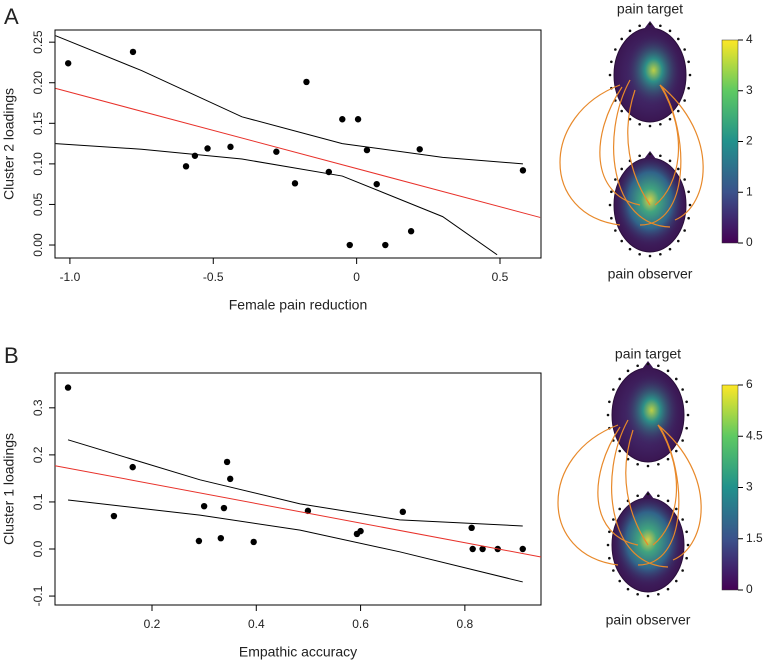 The image size is (765, 663). Describe the element at coordinates (648, 620) in the screenshot. I see `head-label: pain observer` at that location.